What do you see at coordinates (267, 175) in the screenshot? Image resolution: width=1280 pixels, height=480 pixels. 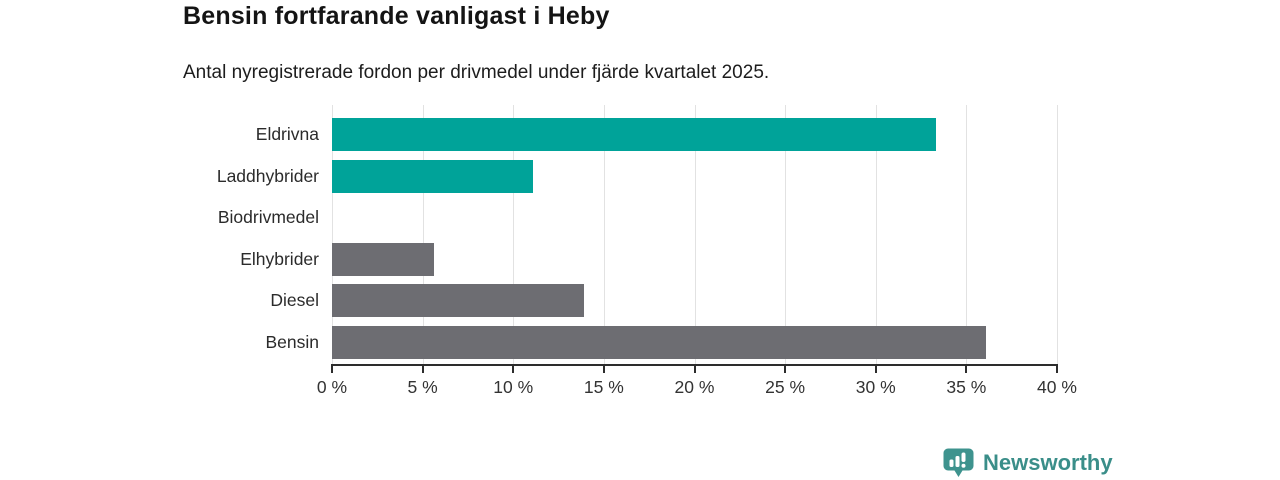 I see `y-label-laddhybrider: Laddhybrider` at bounding box center [267, 175].